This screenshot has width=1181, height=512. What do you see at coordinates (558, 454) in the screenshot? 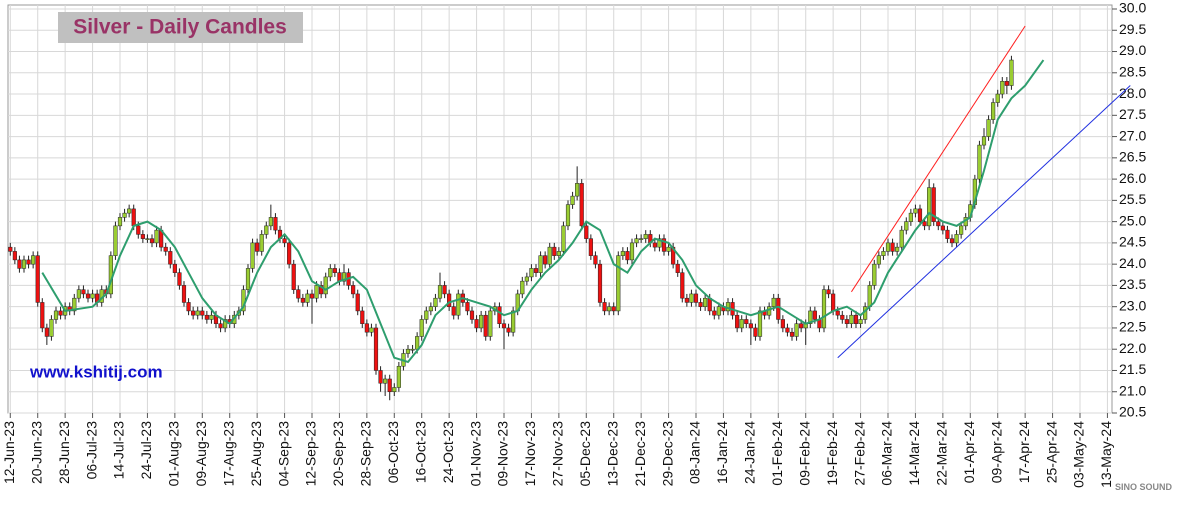
I see `x-tick-label: 27-Nov-23` at bounding box center [558, 454].